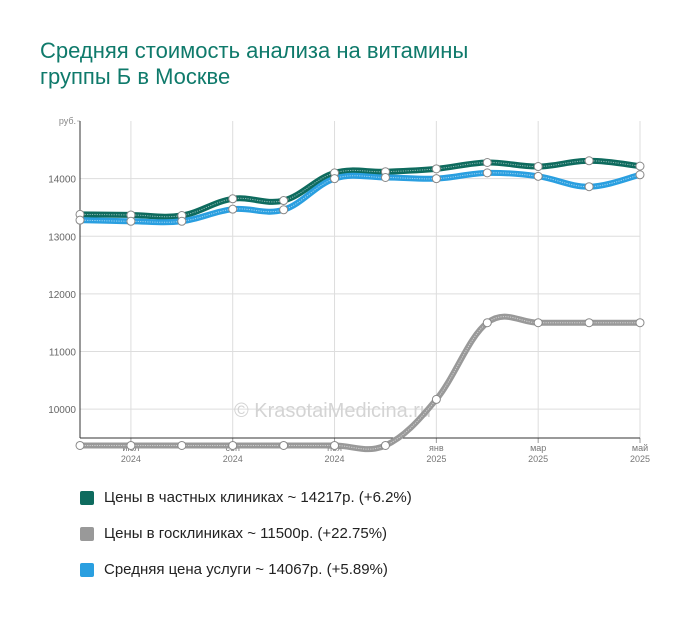 The image size is (700, 617). I want to click on legend-label-public: Цены в госклиниках ~ 11500р. (+22.75%), so click(246, 533).